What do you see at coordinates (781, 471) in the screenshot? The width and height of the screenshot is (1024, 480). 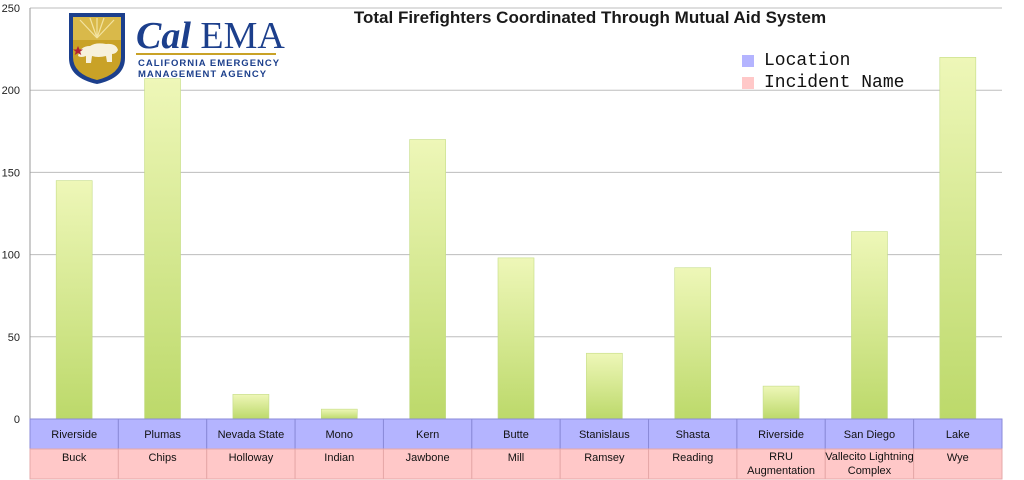 I see `incident-label: Augmentation` at bounding box center [781, 471].